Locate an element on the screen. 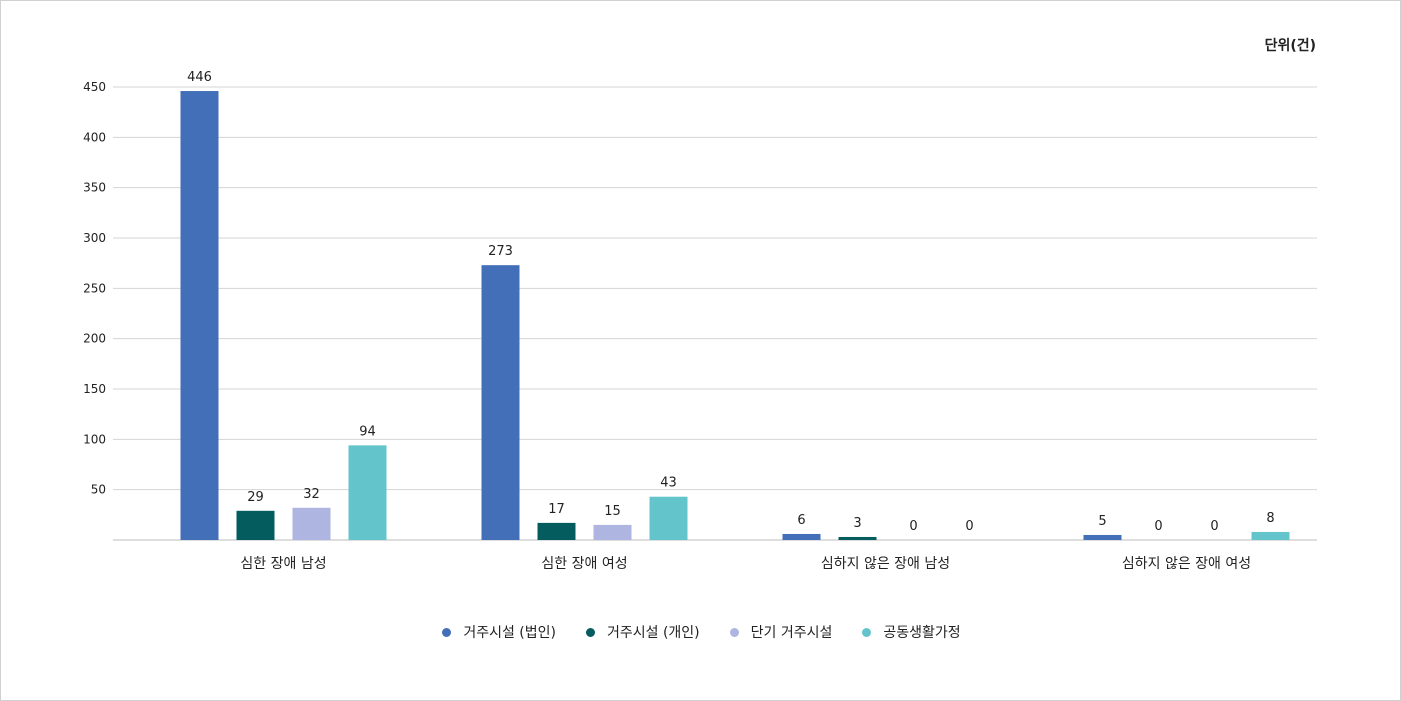 Image resolution: width=1401 pixels, height=701 pixels. value-label: 32 is located at coordinates (311, 494).